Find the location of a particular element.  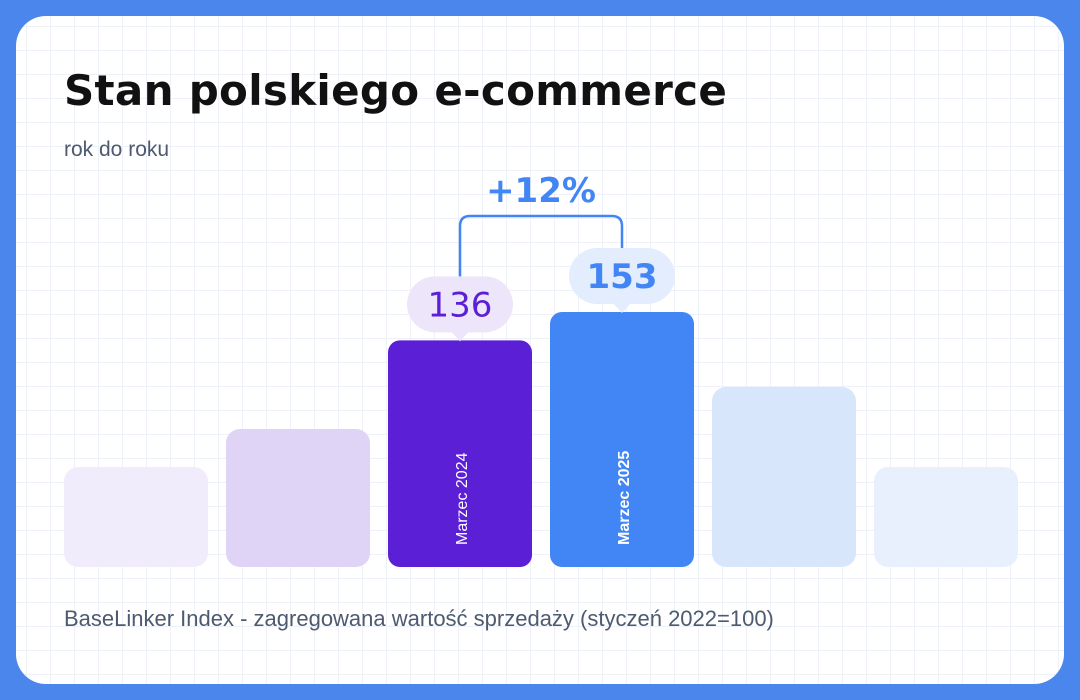

chart-title: Stan polskiego e-commerce is located at coordinates (396, 90).